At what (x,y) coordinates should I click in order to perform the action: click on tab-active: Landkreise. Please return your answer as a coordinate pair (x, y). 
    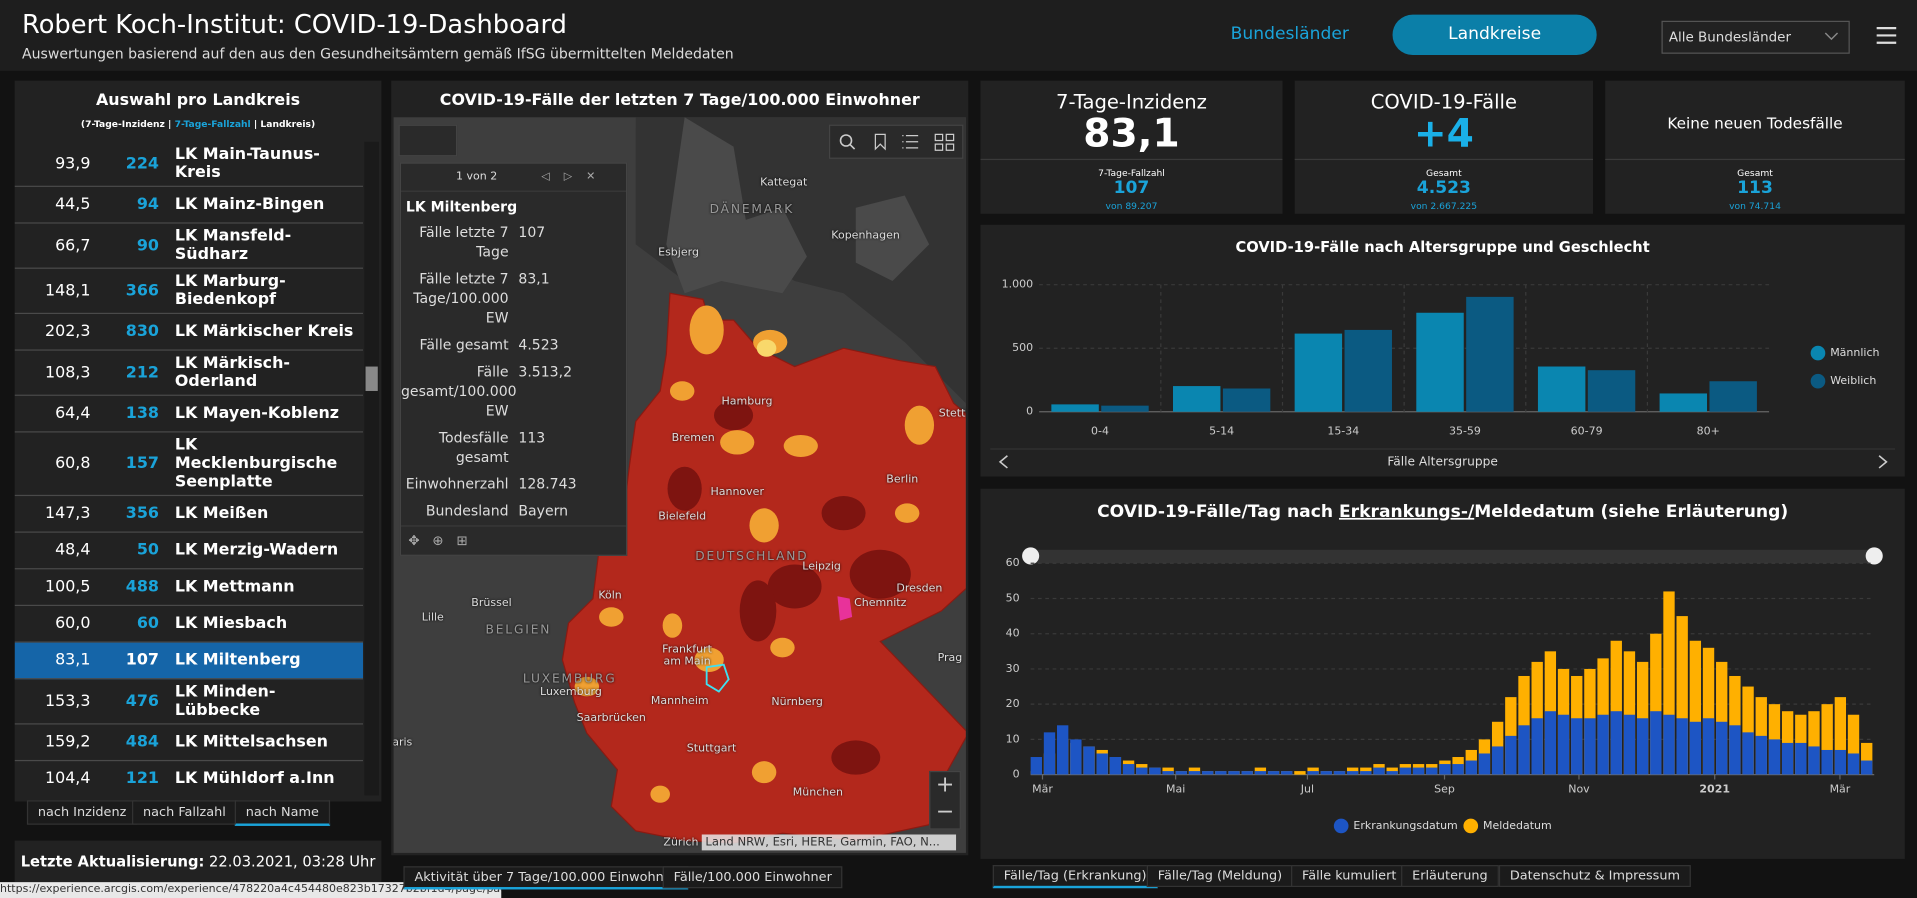
    Looking at the image, I should click on (1494, 34).